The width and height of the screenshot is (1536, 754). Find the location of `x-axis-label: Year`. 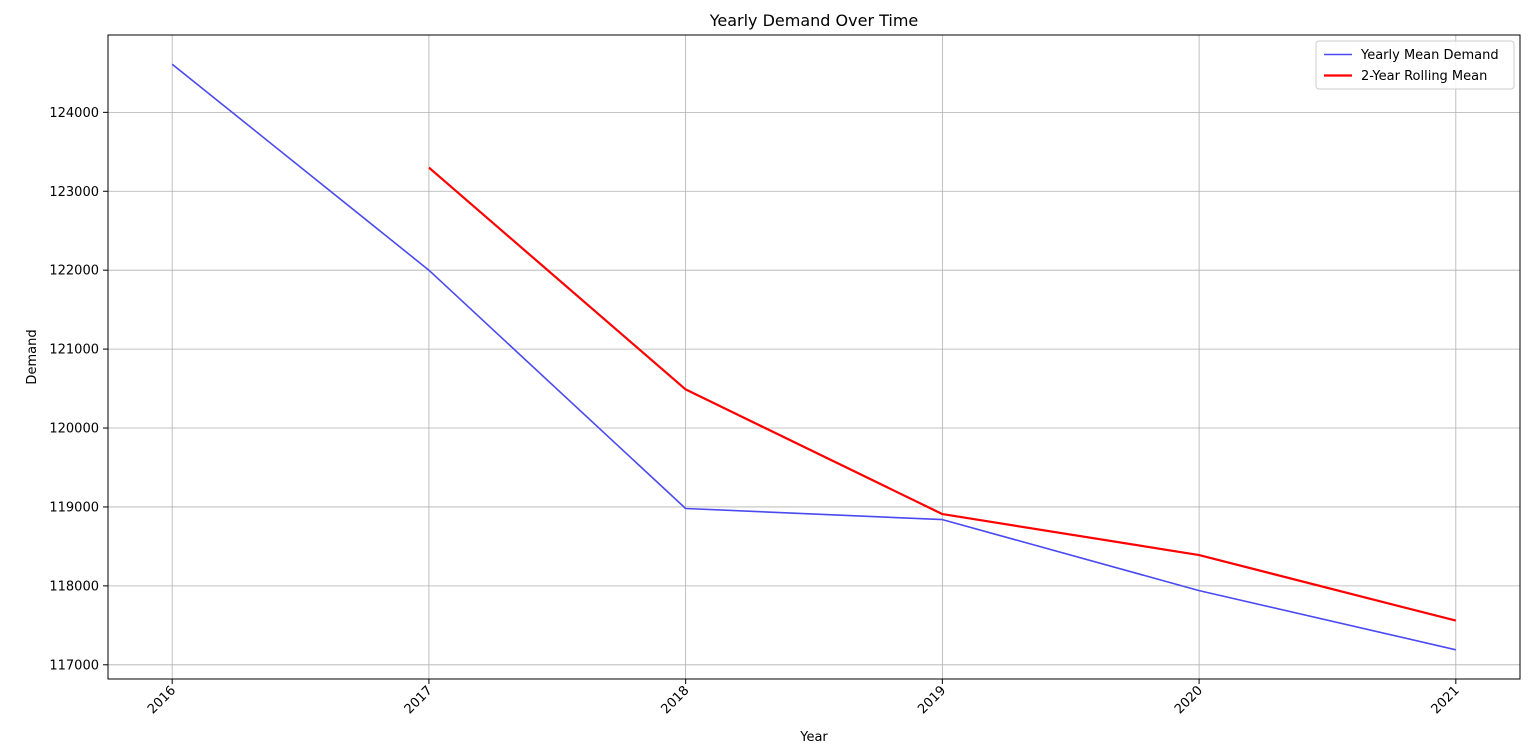

x-axis-label: Year is located at coordinates (813, 737).